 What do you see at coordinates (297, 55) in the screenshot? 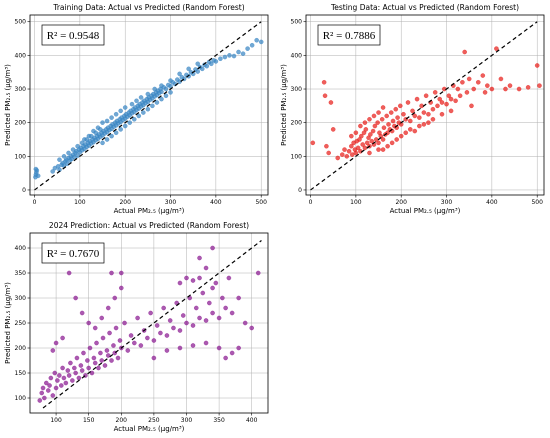
I see `y-tick-label: 400` at bounding box center [297, 55].